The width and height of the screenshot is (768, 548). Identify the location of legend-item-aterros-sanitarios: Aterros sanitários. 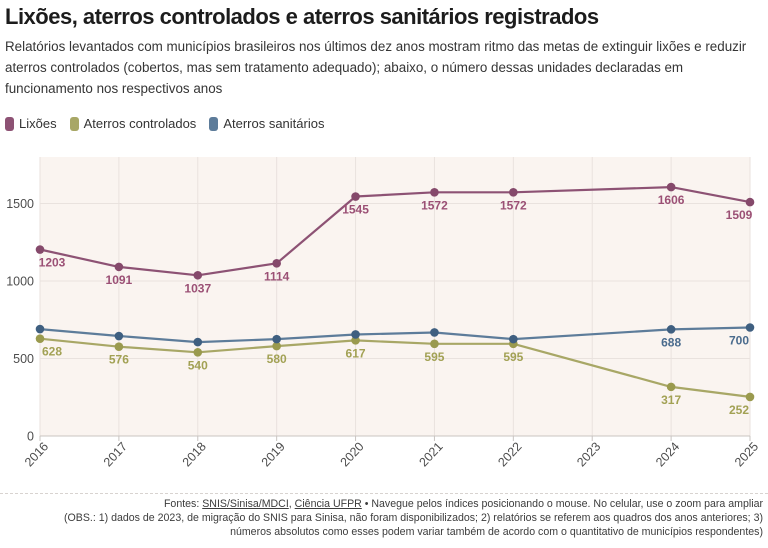
(266, 123).